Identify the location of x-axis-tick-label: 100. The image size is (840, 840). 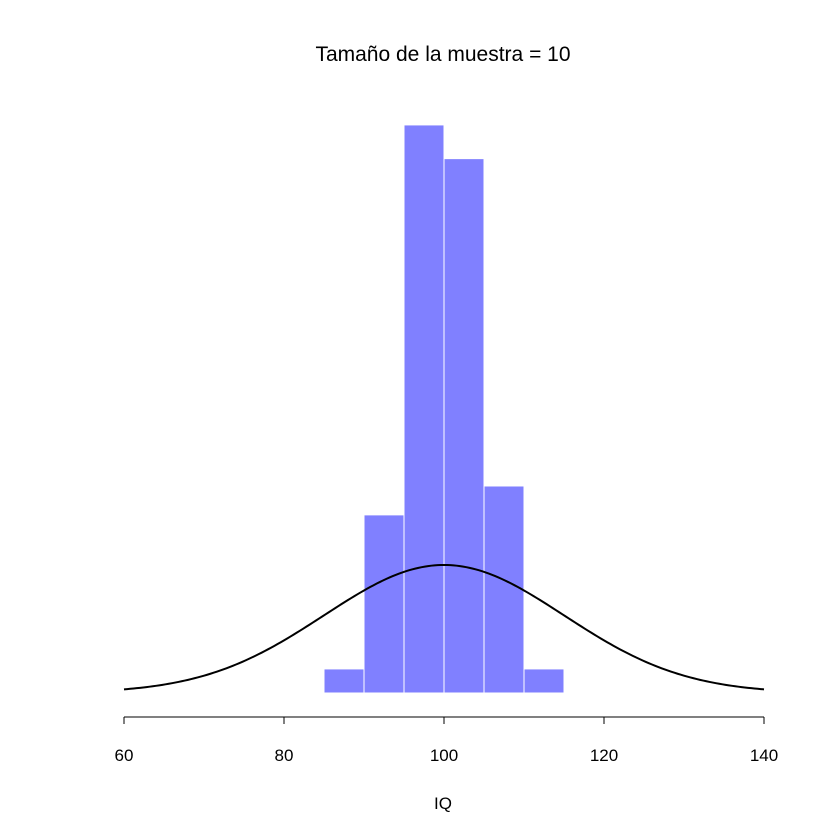
(444, 755).